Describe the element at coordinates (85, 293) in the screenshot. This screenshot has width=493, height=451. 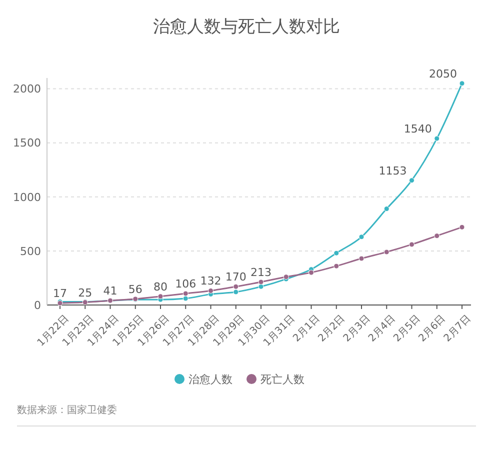
I see `data-label: 25` at that location.